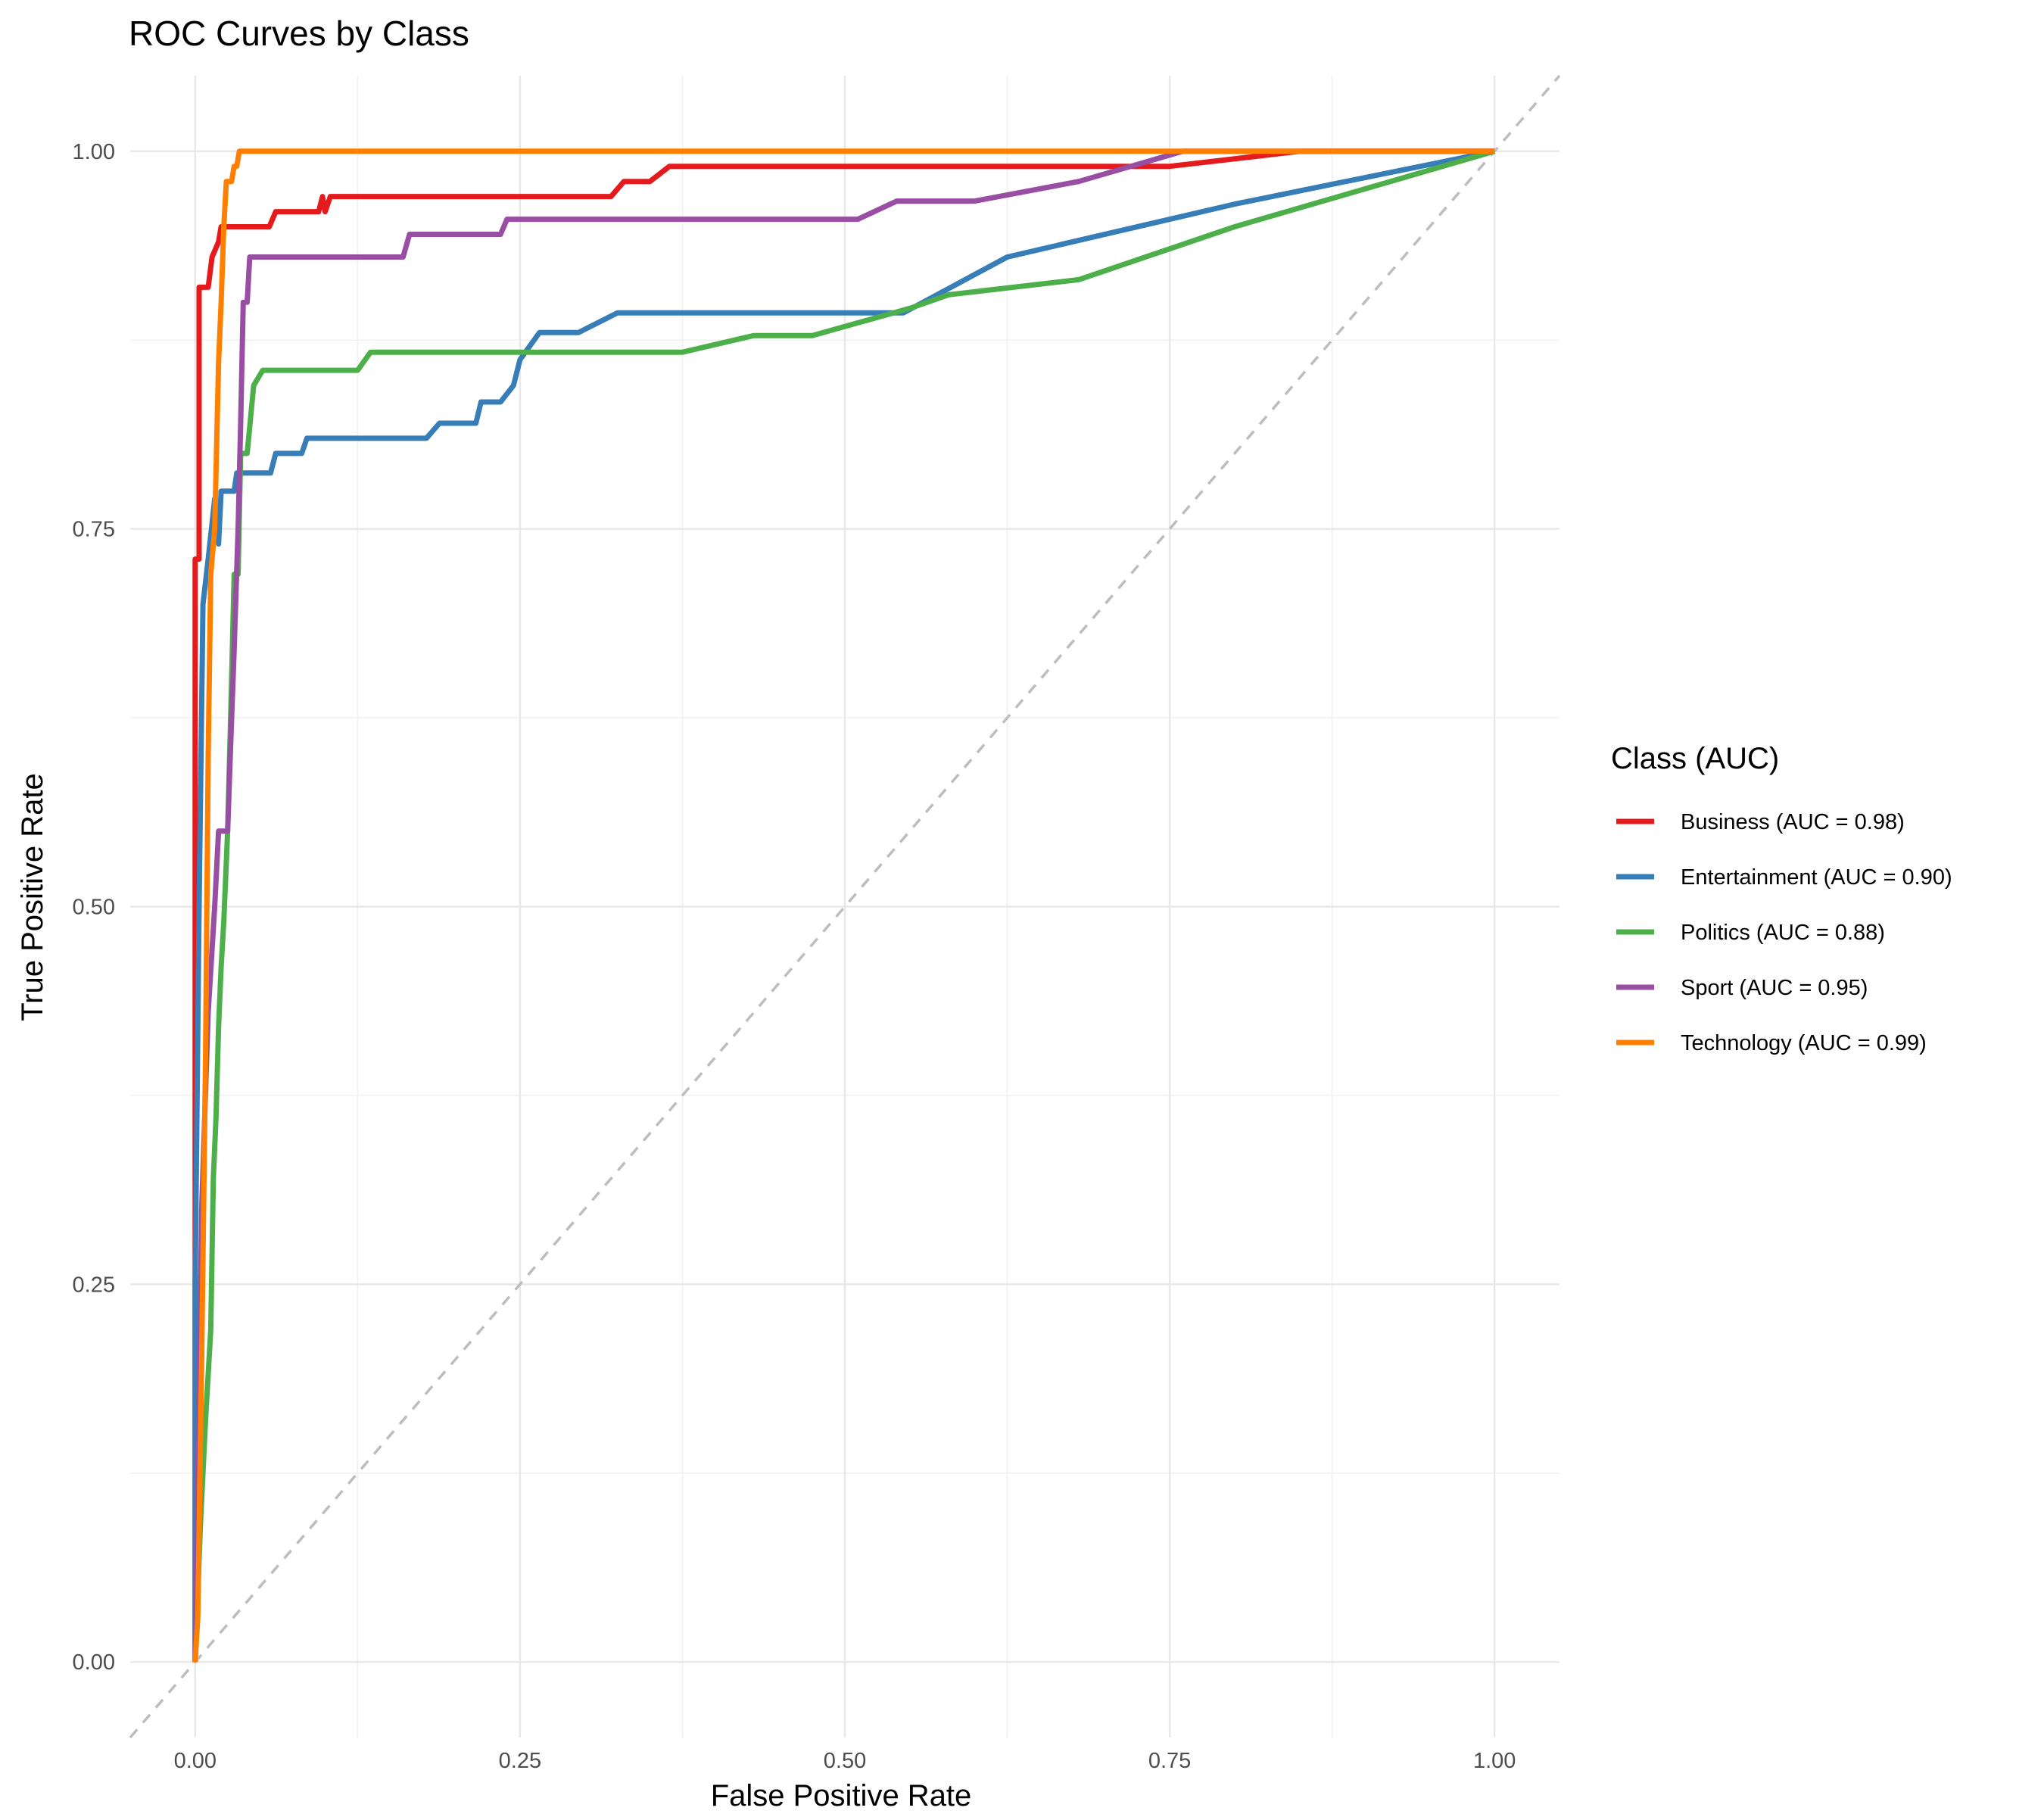 The image size is (2044, 1817). I want to click on x-axis-ticks: 0.00 0.25 0.50 0.75 1.00, so click(845, 1761).